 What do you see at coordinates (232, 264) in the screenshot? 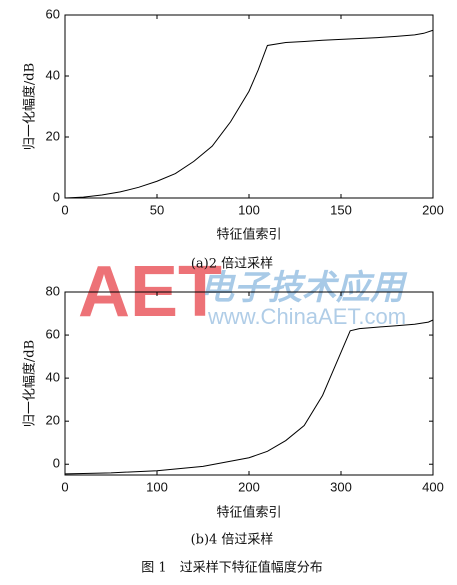
I see `chart-caption: (a)2 倍过采样` at bounding box center [232, 264].